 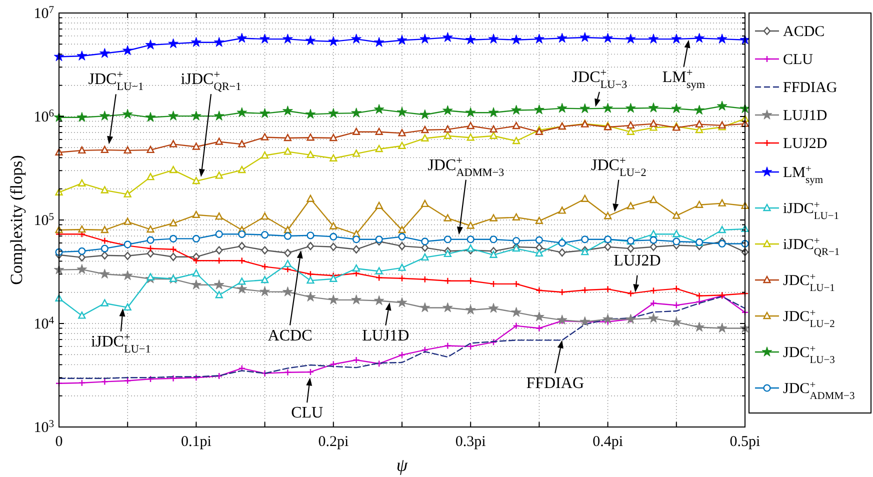 I want to click on y-axis-title: Complexity (flops), so click(x=16, y=220).